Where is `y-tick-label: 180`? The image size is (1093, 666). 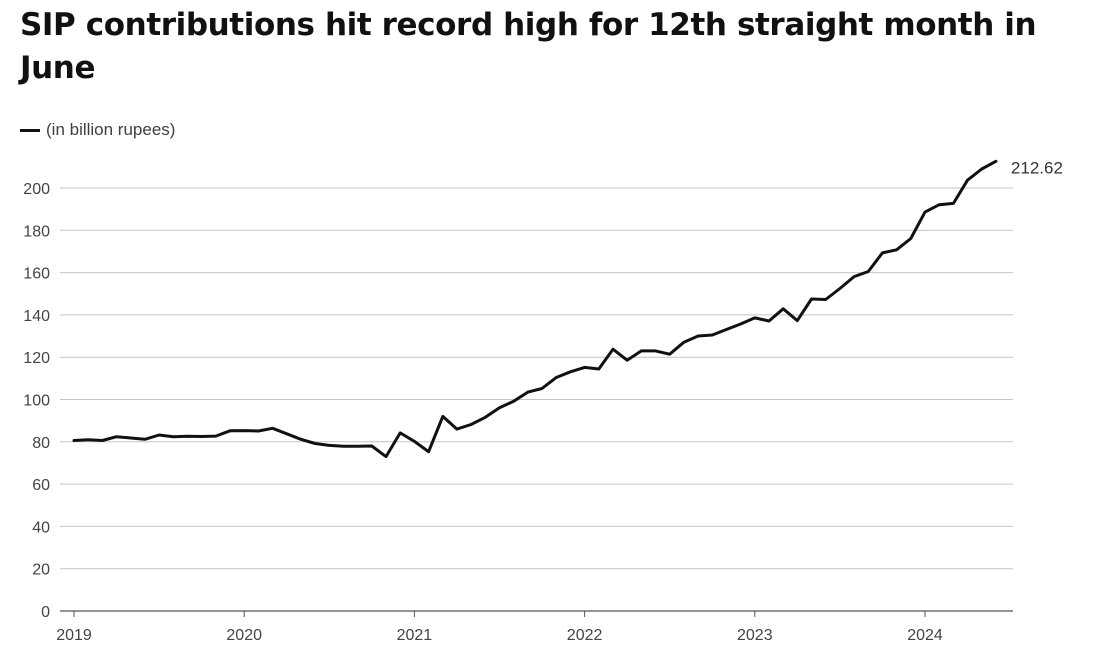
y-tick-label: 180 is located at coordinates (36, 231).